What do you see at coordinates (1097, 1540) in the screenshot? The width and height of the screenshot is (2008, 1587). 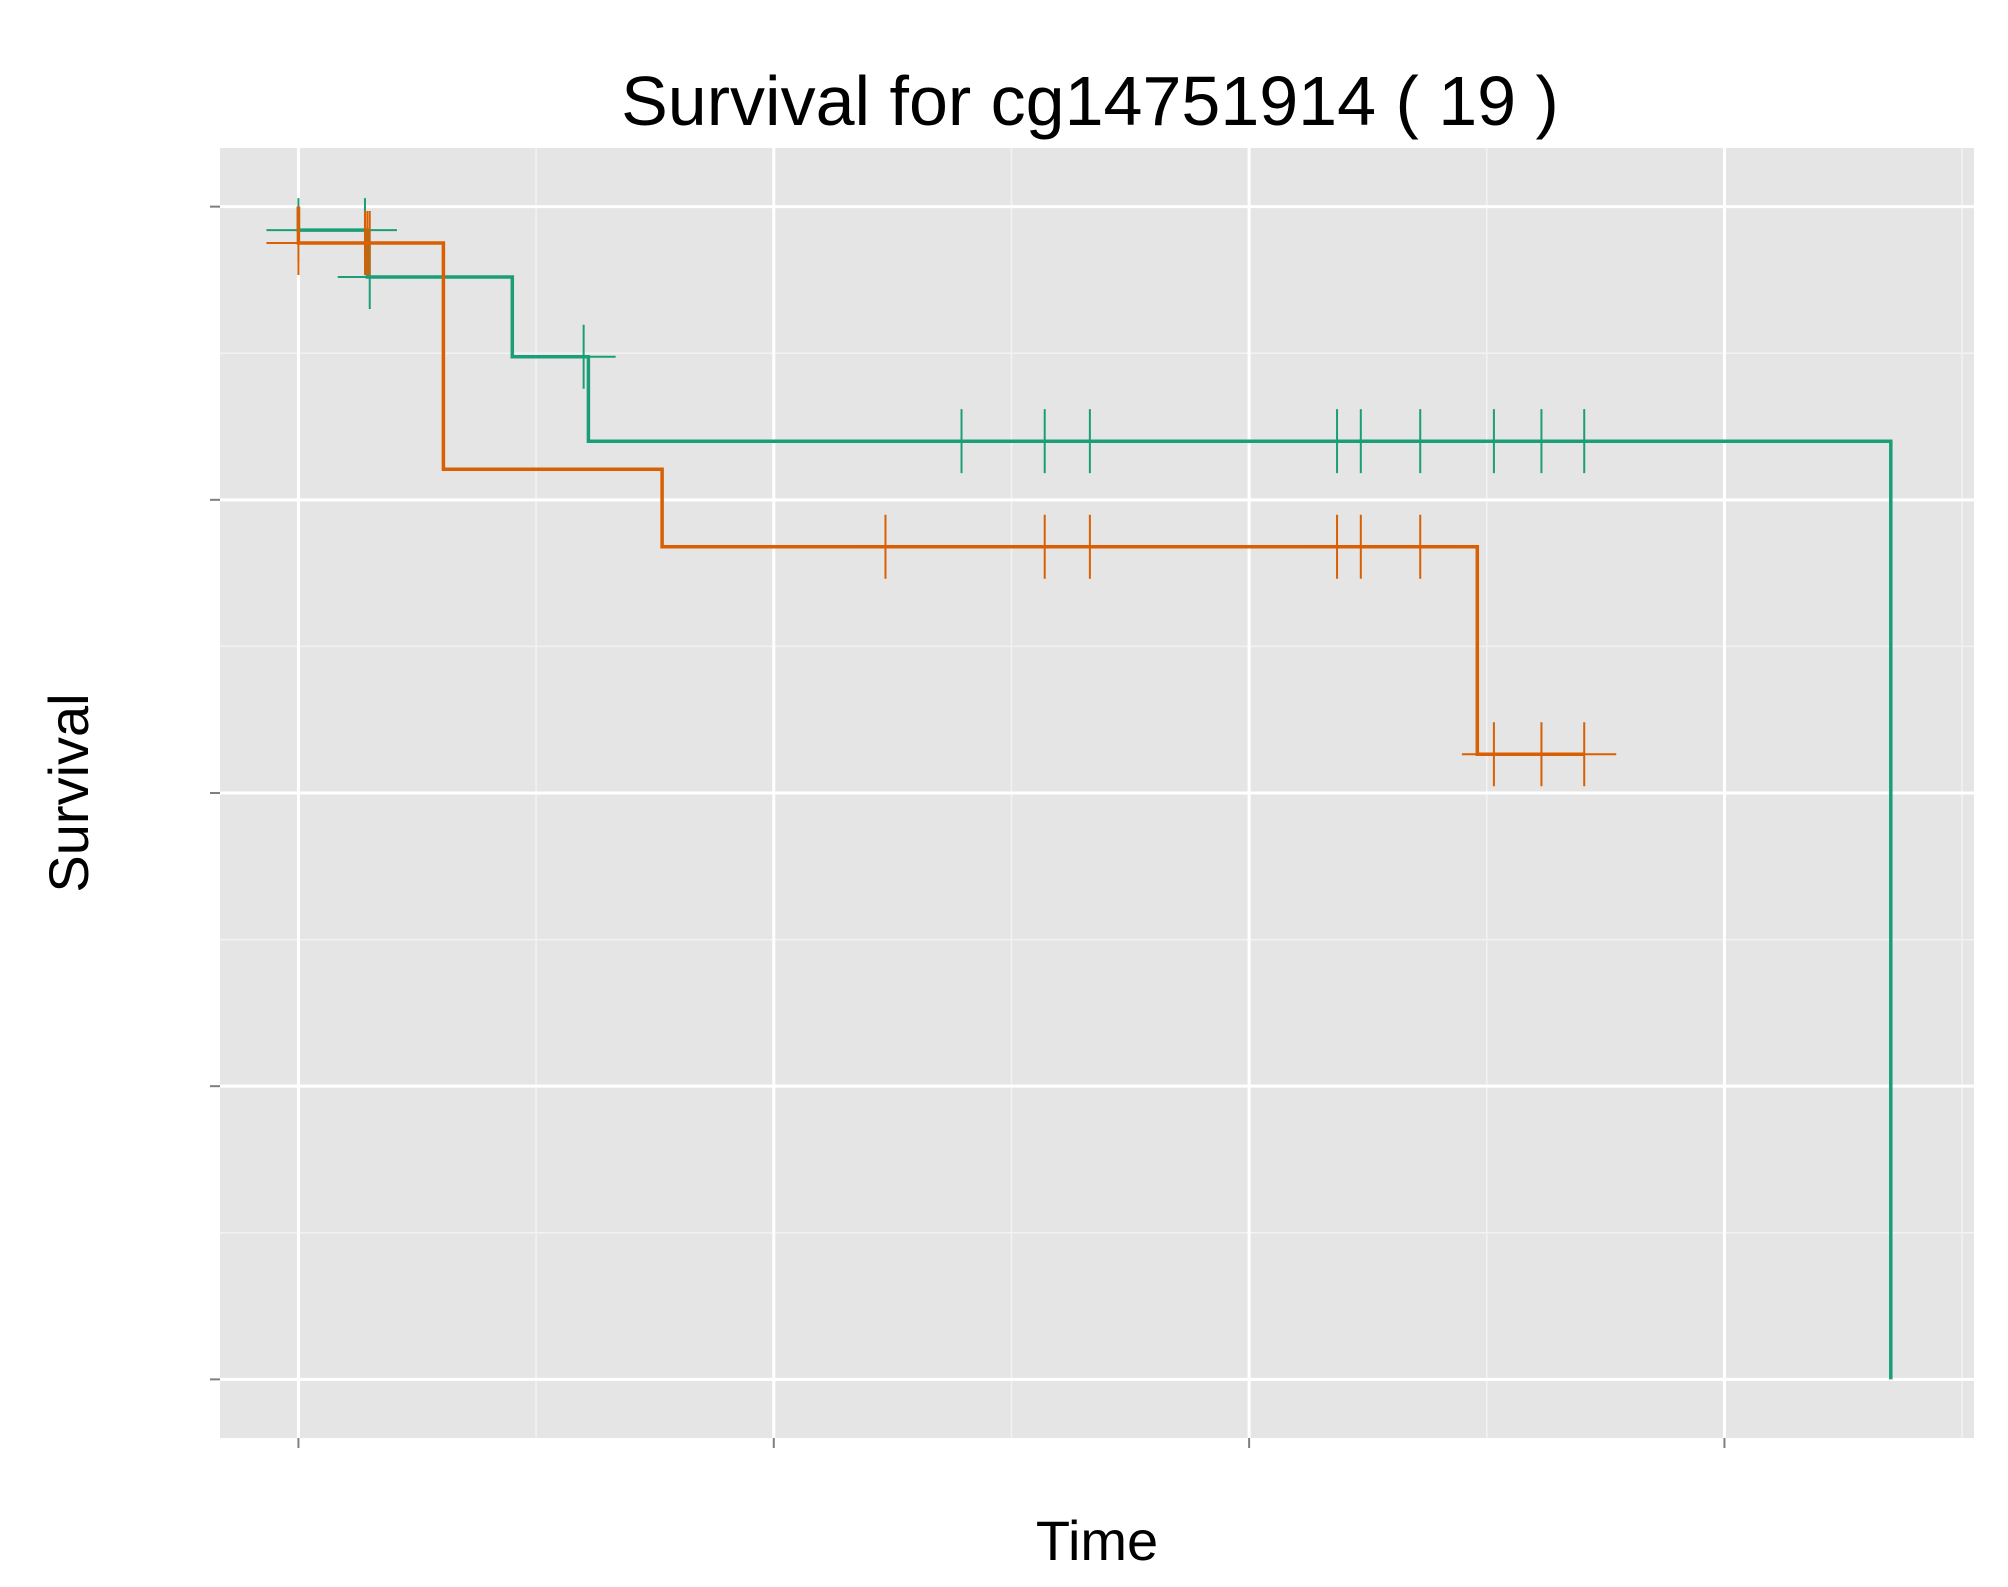 I see `x-axis-title: Time` at bounding box center [1097, 1540].